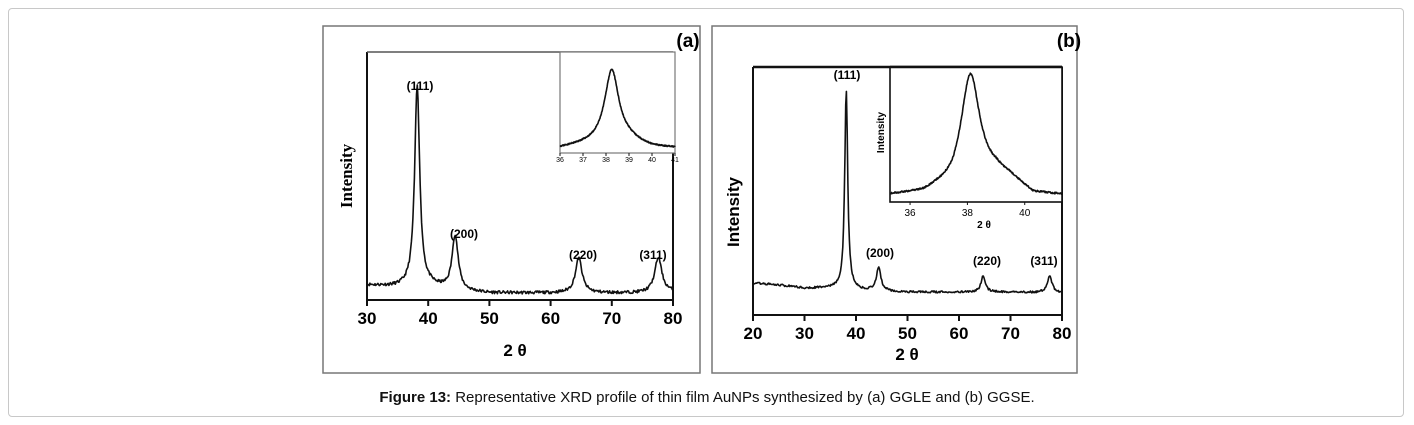  What do you see at coordinates (583, 160) in the screenshot?
I see `inset-x-tick-label: 37` at bounding box center [583, 160].